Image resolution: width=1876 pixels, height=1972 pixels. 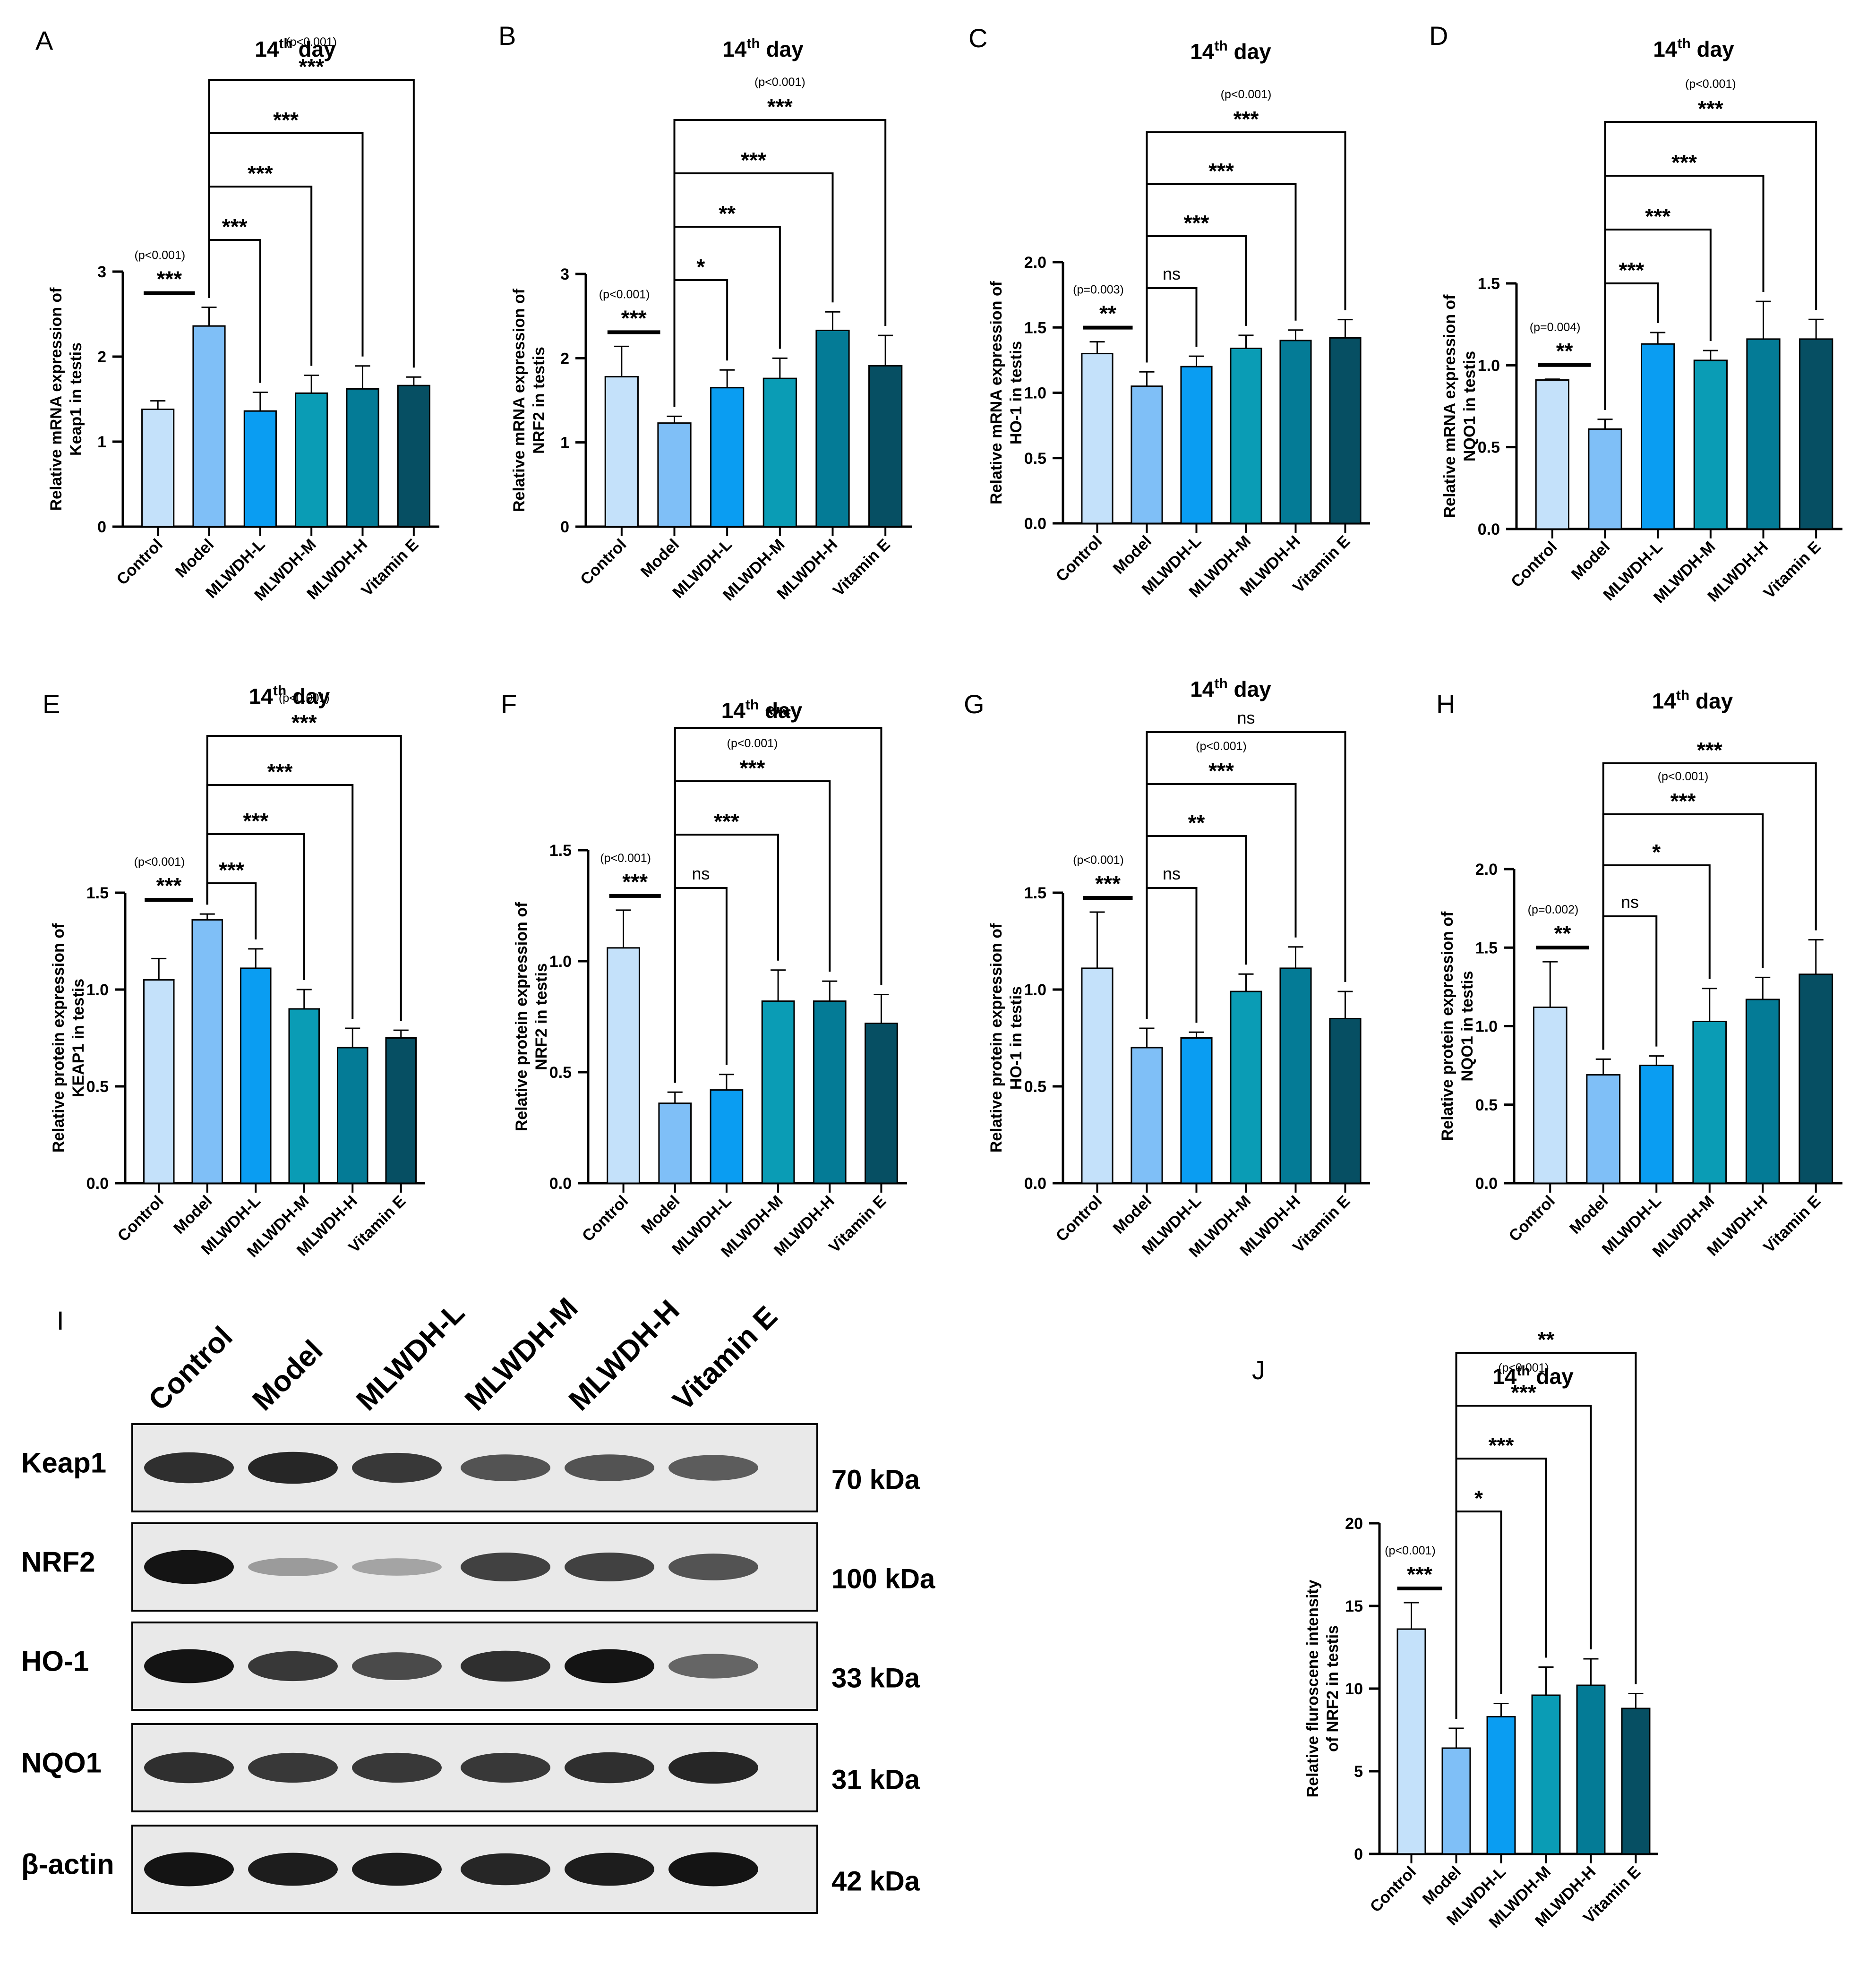 I want to click on blot-row-nrf2: NRF2 100 kDa, so click(x=478, y=1567).